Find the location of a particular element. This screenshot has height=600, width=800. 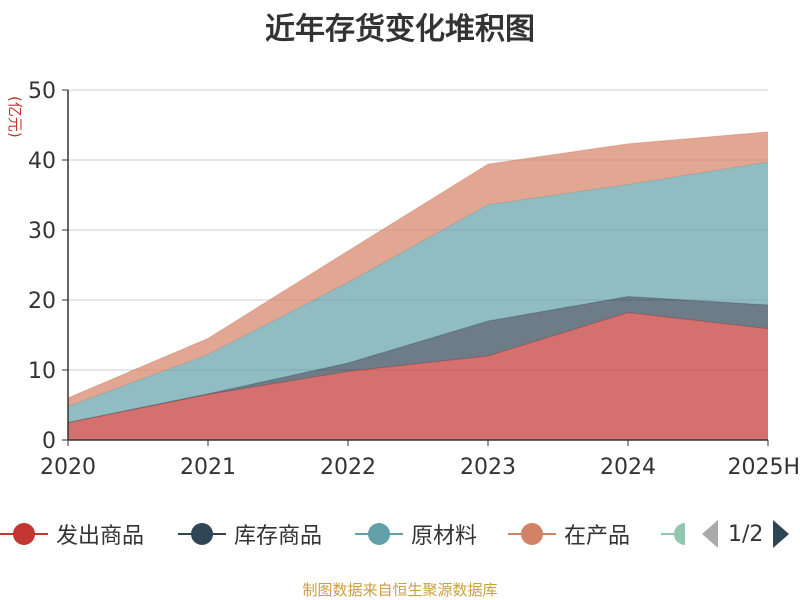

legend-next-arrow-icon is located at coordinates (781, 534).